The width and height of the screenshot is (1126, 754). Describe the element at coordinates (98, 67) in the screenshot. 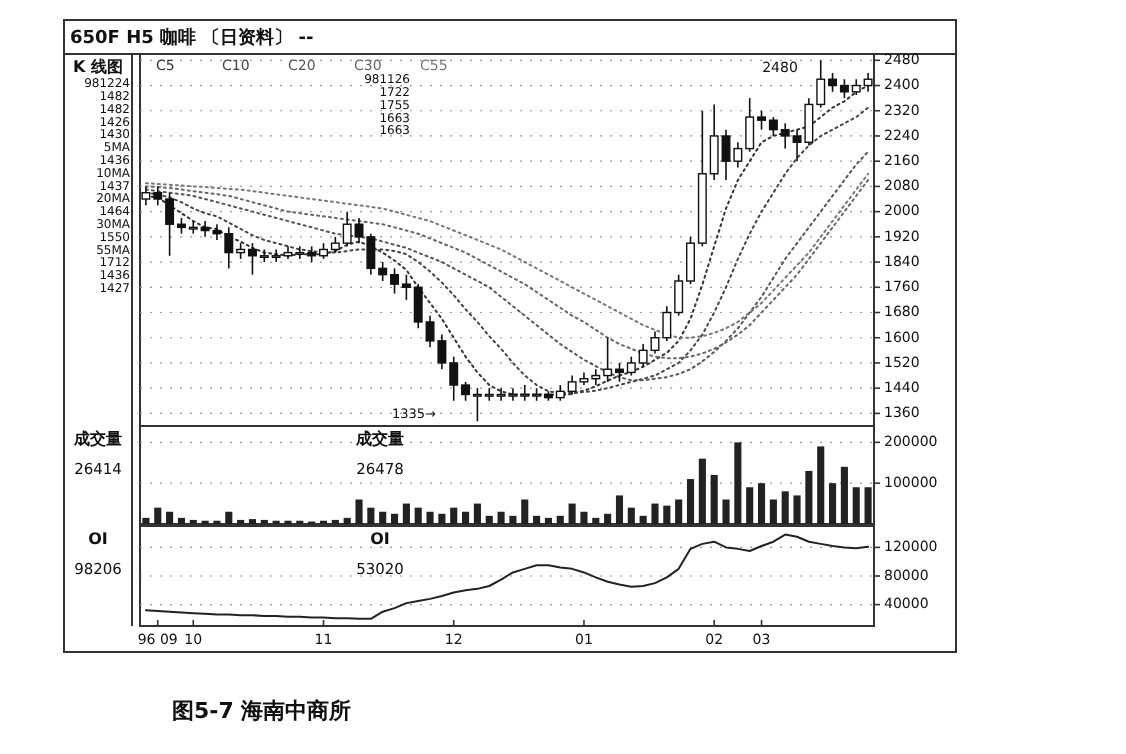

I see `annotation: K 线图` at that location.